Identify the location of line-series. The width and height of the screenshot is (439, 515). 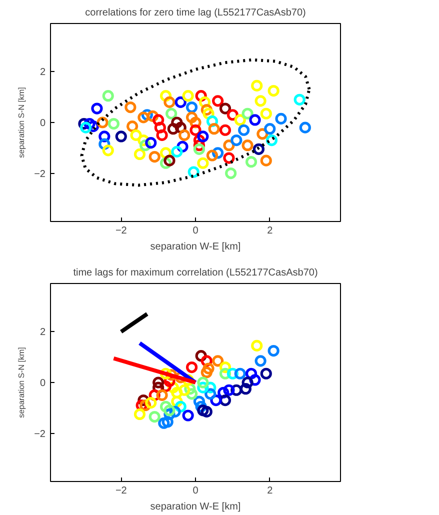
(195, 122).